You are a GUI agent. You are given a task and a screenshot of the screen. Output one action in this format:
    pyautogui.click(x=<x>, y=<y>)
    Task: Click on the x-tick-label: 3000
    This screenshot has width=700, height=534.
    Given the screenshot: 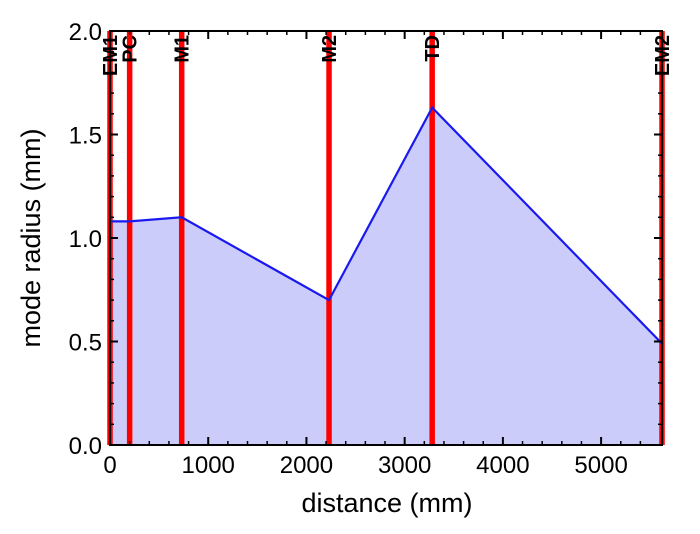 What is the action you would take?
    pyautogui.click(x=404, y=465)
    